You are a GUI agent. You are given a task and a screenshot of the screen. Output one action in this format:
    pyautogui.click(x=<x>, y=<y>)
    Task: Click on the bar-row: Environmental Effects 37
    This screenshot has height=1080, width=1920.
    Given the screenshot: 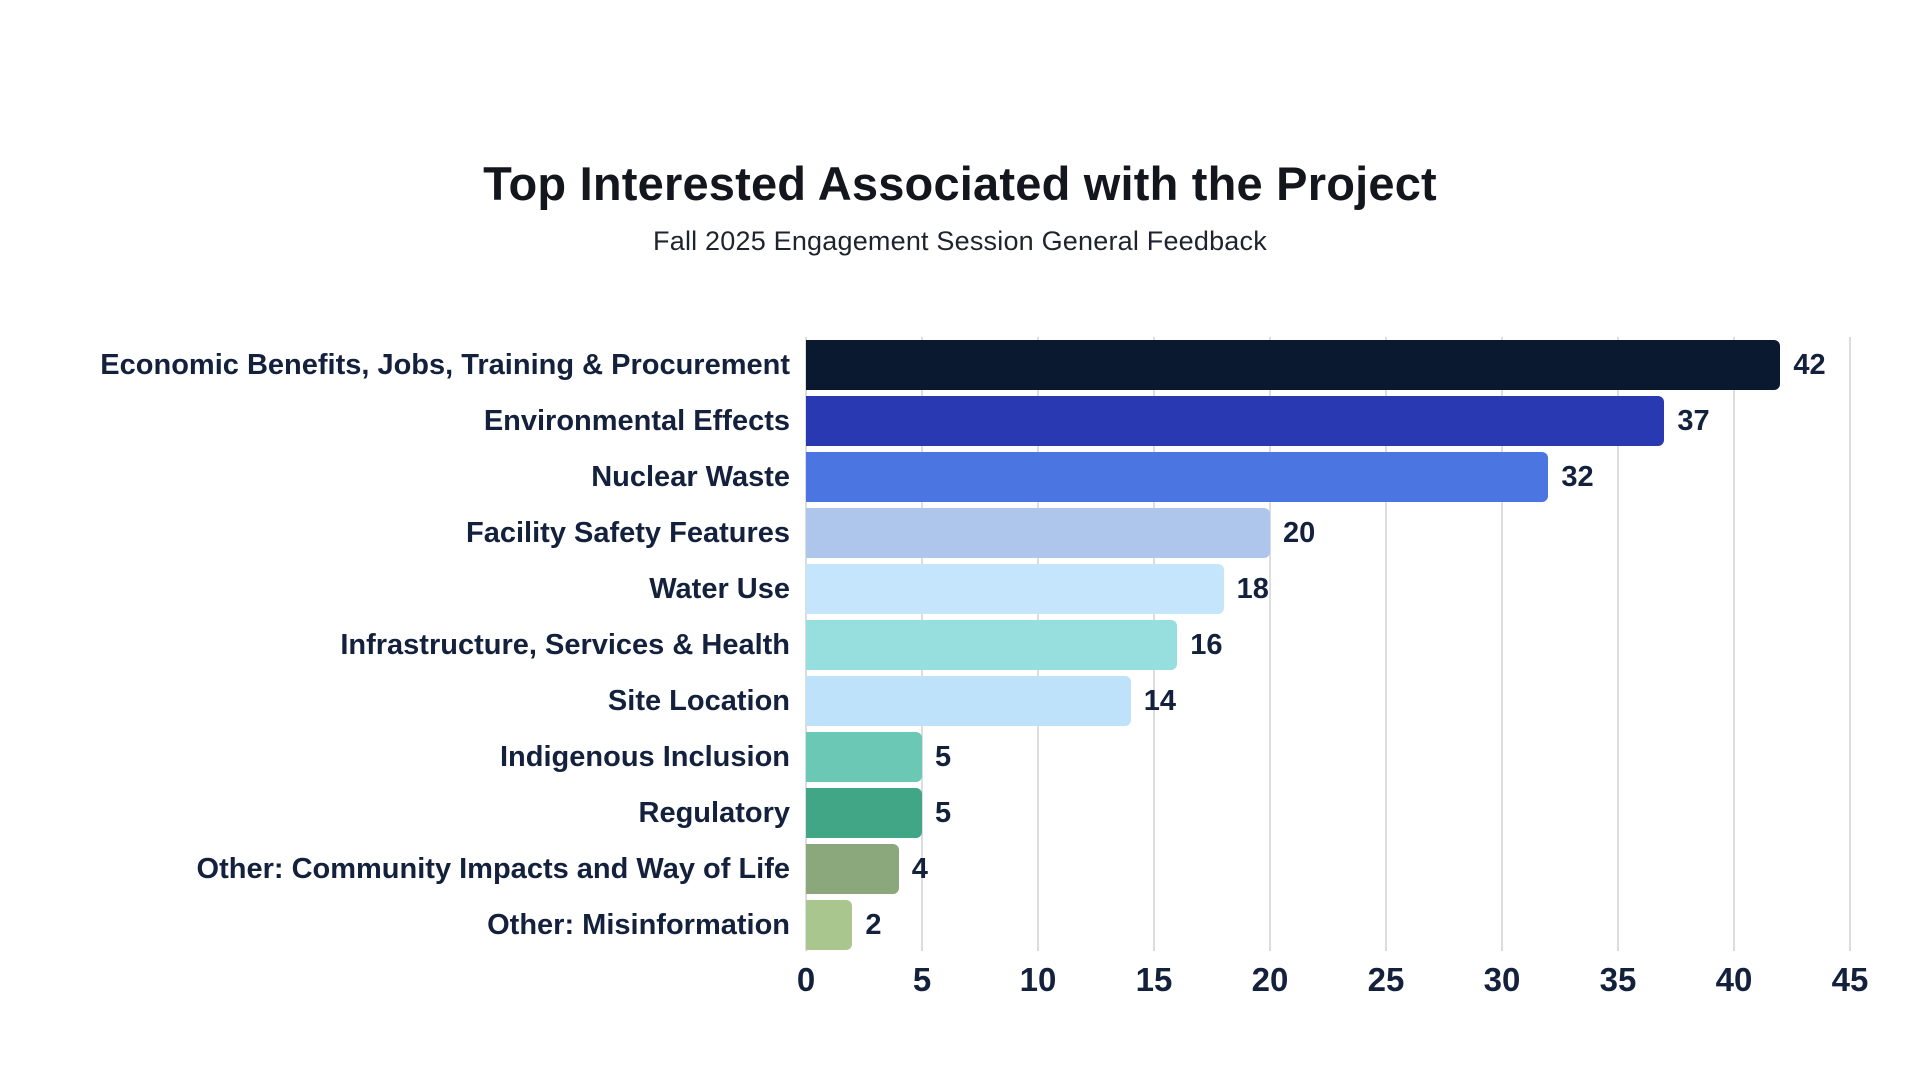 What is the action you would take?
    pyautogui.click(x=950, y=421)
    